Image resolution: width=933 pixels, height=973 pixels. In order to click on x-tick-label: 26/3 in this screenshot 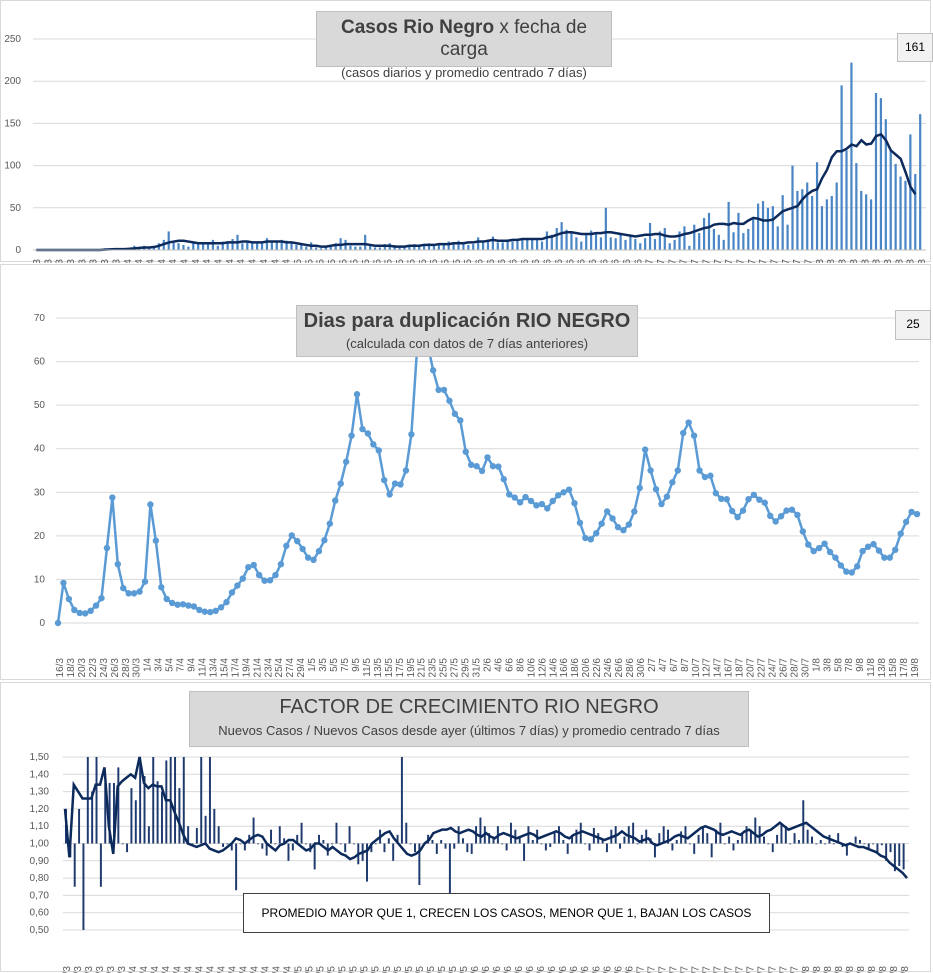, I will do `click(100, 969)`.